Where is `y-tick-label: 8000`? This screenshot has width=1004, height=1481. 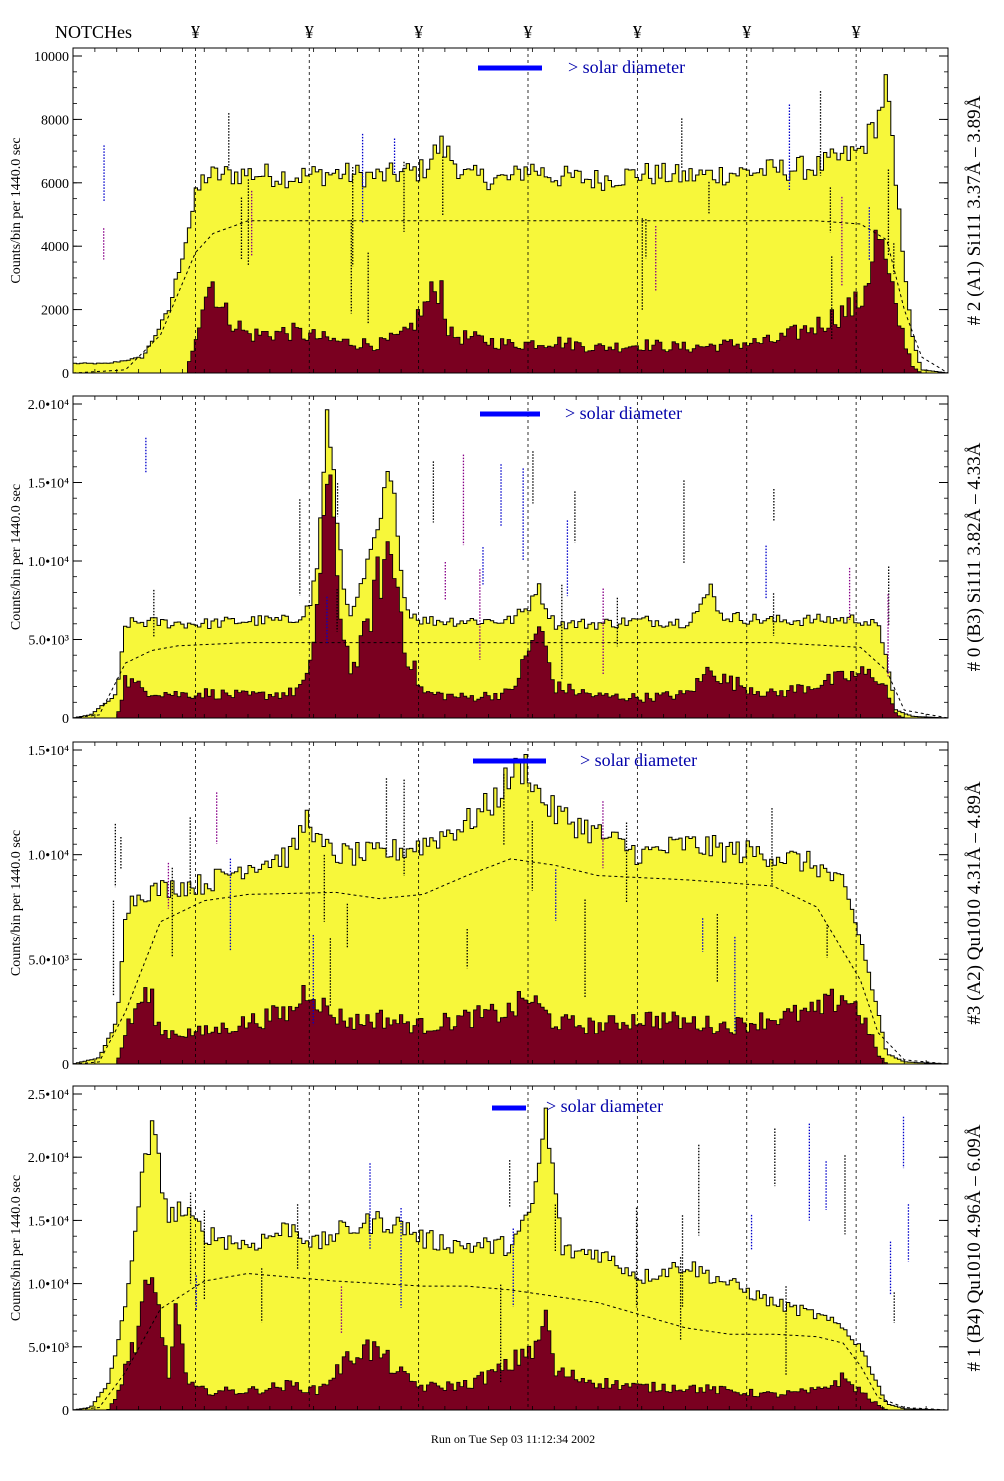 y-tick-label: 8000 is located at coordinates (55, 120).